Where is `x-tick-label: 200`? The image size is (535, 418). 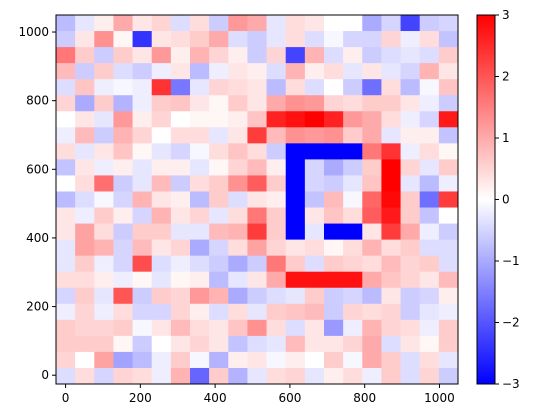
x-tick-label: 200 is located at coordinates (140, 398).